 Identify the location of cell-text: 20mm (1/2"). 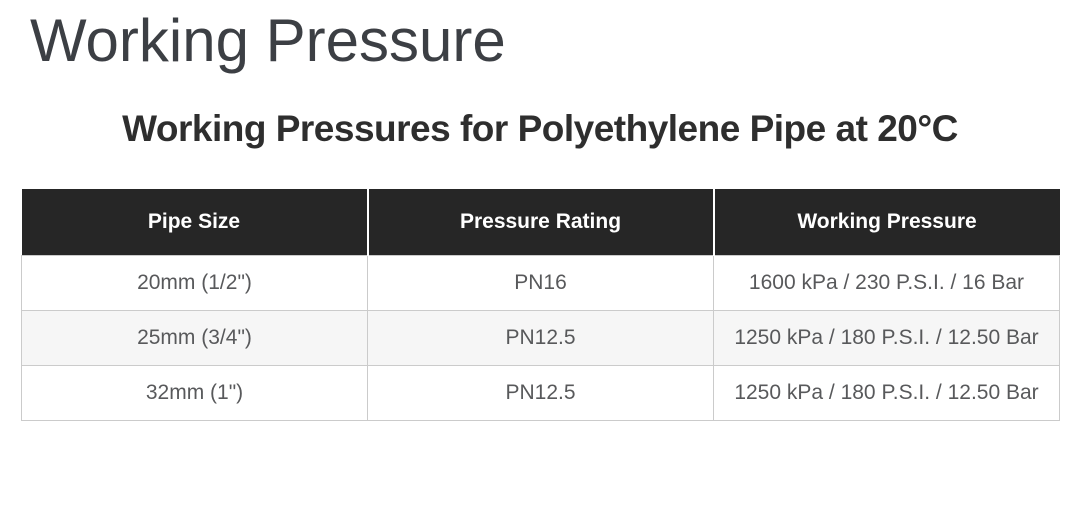
(194, 282).